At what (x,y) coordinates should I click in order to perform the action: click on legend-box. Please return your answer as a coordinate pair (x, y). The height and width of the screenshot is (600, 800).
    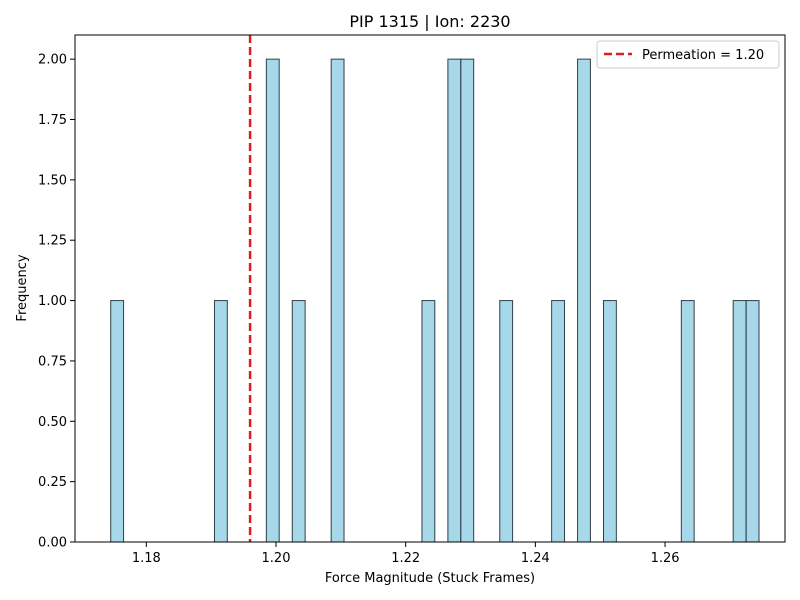
    Looking at the image, I should click on (688, 54).